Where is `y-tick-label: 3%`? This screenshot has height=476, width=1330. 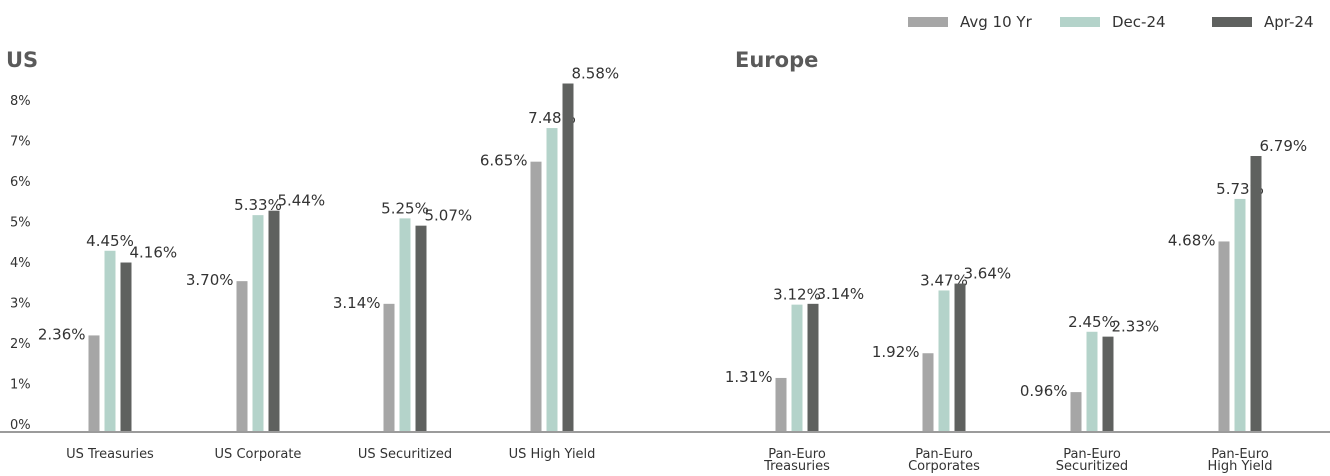
y-tick-label: 3% is located at coordinates (20, 304).